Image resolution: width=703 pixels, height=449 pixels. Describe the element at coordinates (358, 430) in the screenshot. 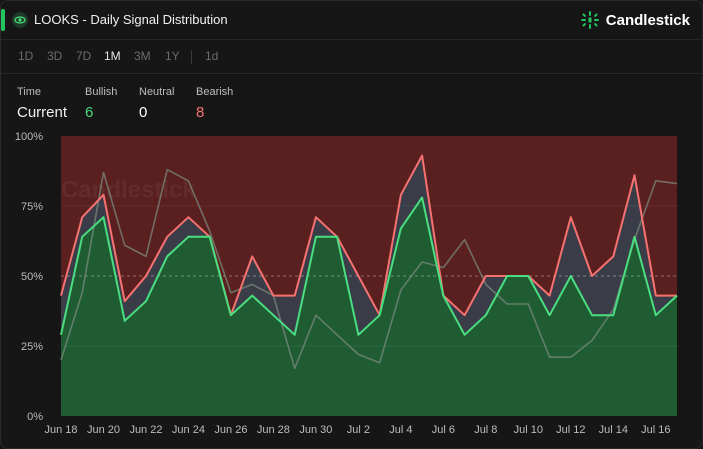

I see `x-tick-label: Jul 2` at that location.